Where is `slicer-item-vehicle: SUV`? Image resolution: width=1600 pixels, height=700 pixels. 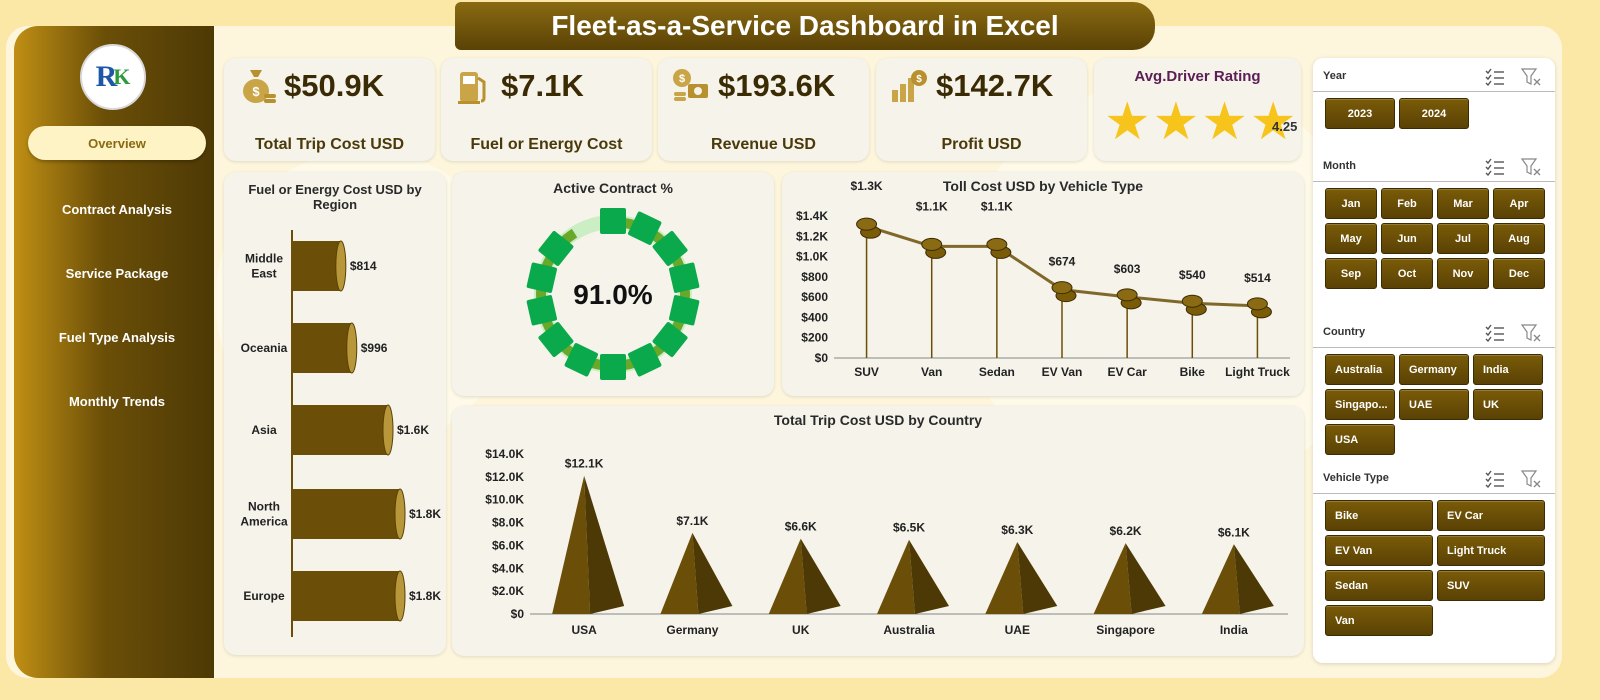
slicer-item-vehicle: SUV is located at coordinates (1491, 585).